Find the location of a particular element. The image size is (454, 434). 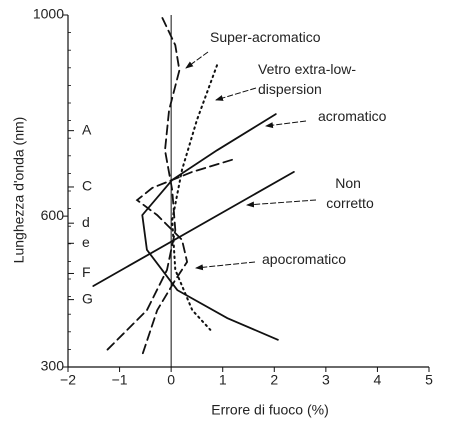

x-tick-label: 1 is located at coordinates (223, 380).